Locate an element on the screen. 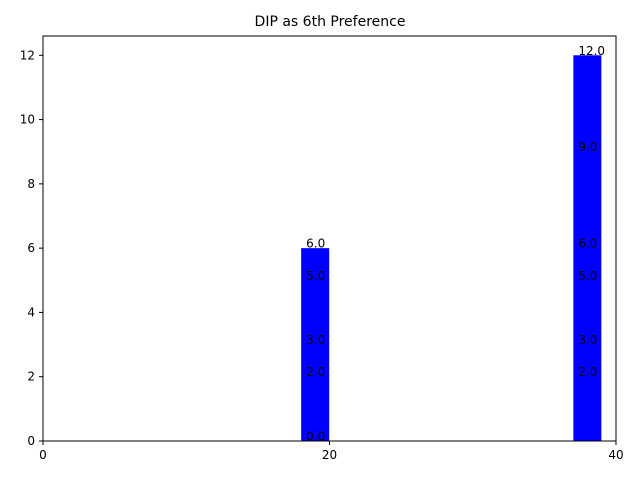  data-label-1: 2.0 is located at coordinates (315, 372).